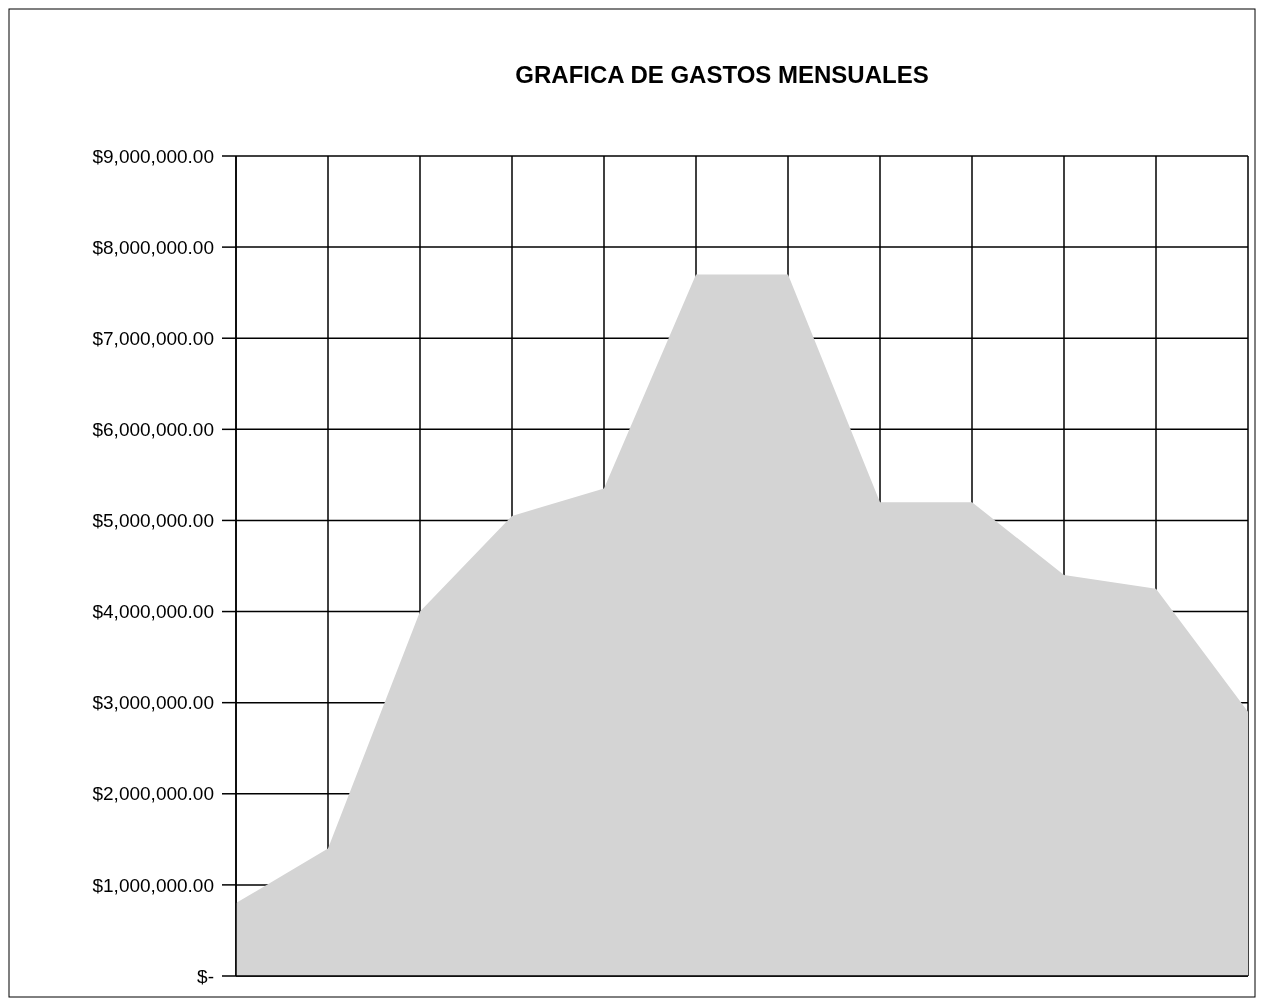 The image size is (1264, 1008). I want to click on y-tick-label: $4,000,000.00, so click(153, 612).